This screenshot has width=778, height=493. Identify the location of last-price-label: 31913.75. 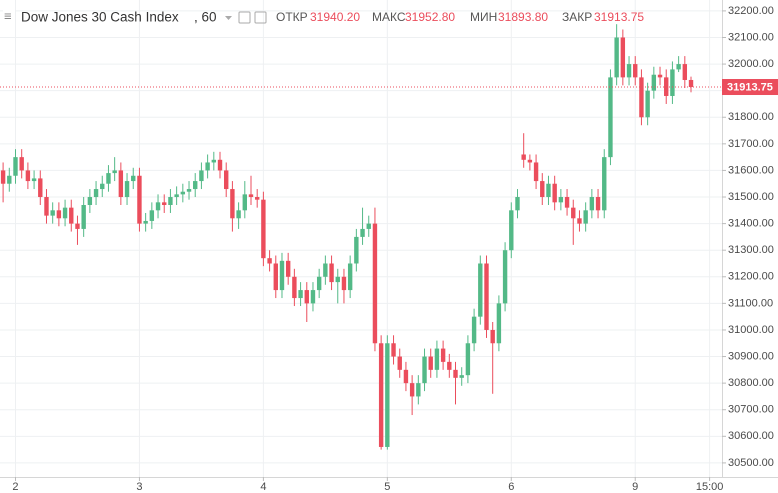
(750, 87).